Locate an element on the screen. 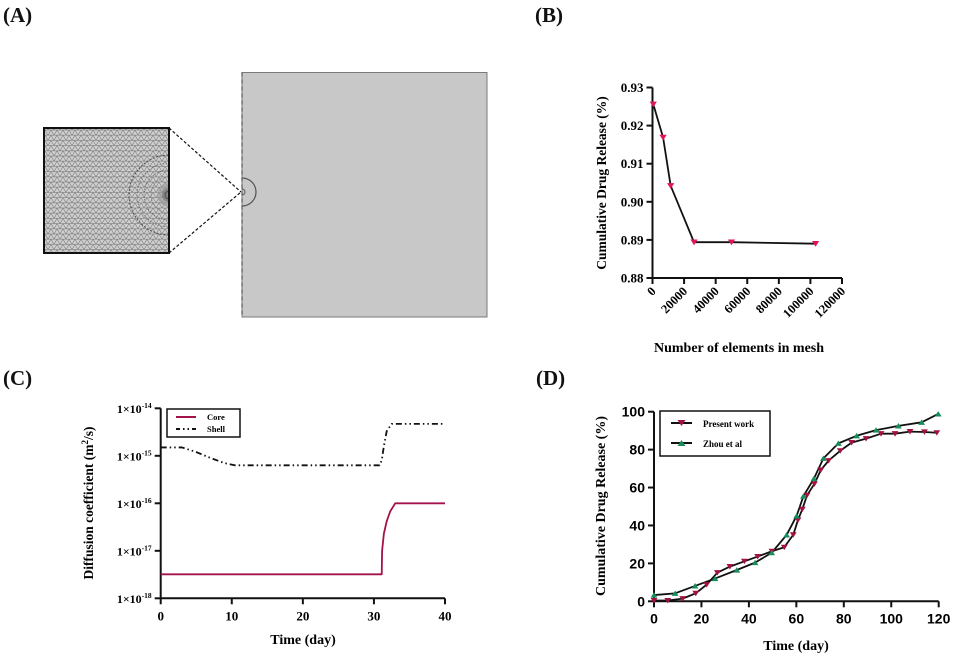 The width and height of the screenshot is (955, 669). d-xtick-label: 100 is located at coordinates (892, 618).